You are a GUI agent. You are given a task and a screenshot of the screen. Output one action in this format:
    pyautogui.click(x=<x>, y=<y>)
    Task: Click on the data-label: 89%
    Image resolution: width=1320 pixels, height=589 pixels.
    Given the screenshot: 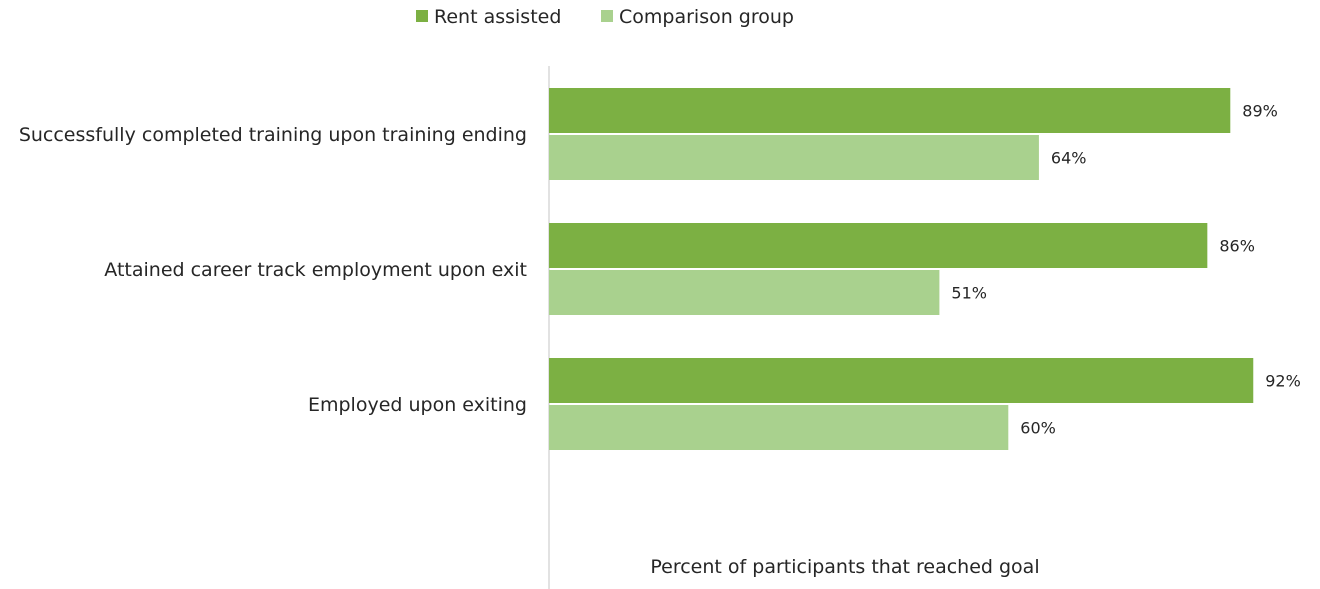 What is the action you would take?
    pyautogui.click(x=1260, y=111)
    